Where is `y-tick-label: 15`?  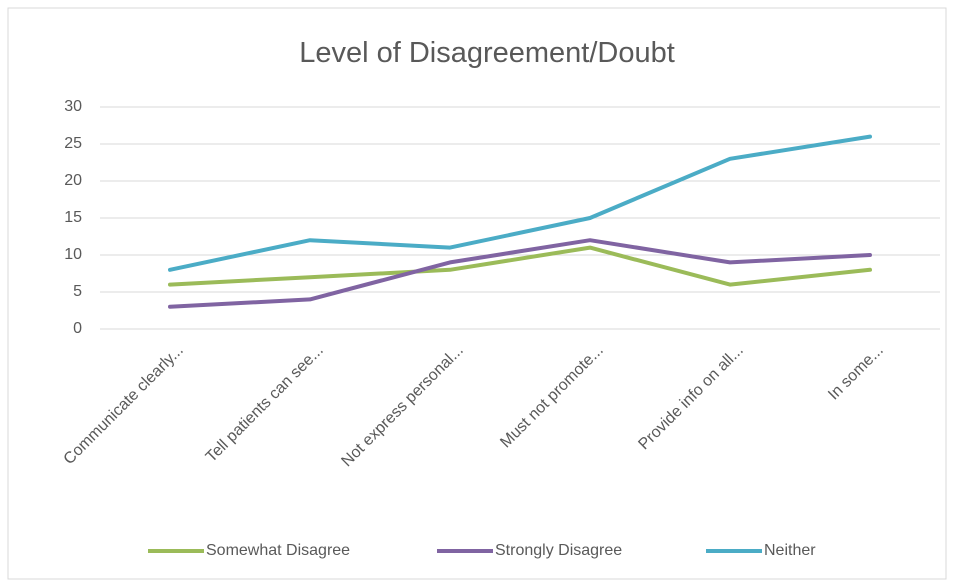 y-tick-label: 15 is located at coordinates (73, 217).